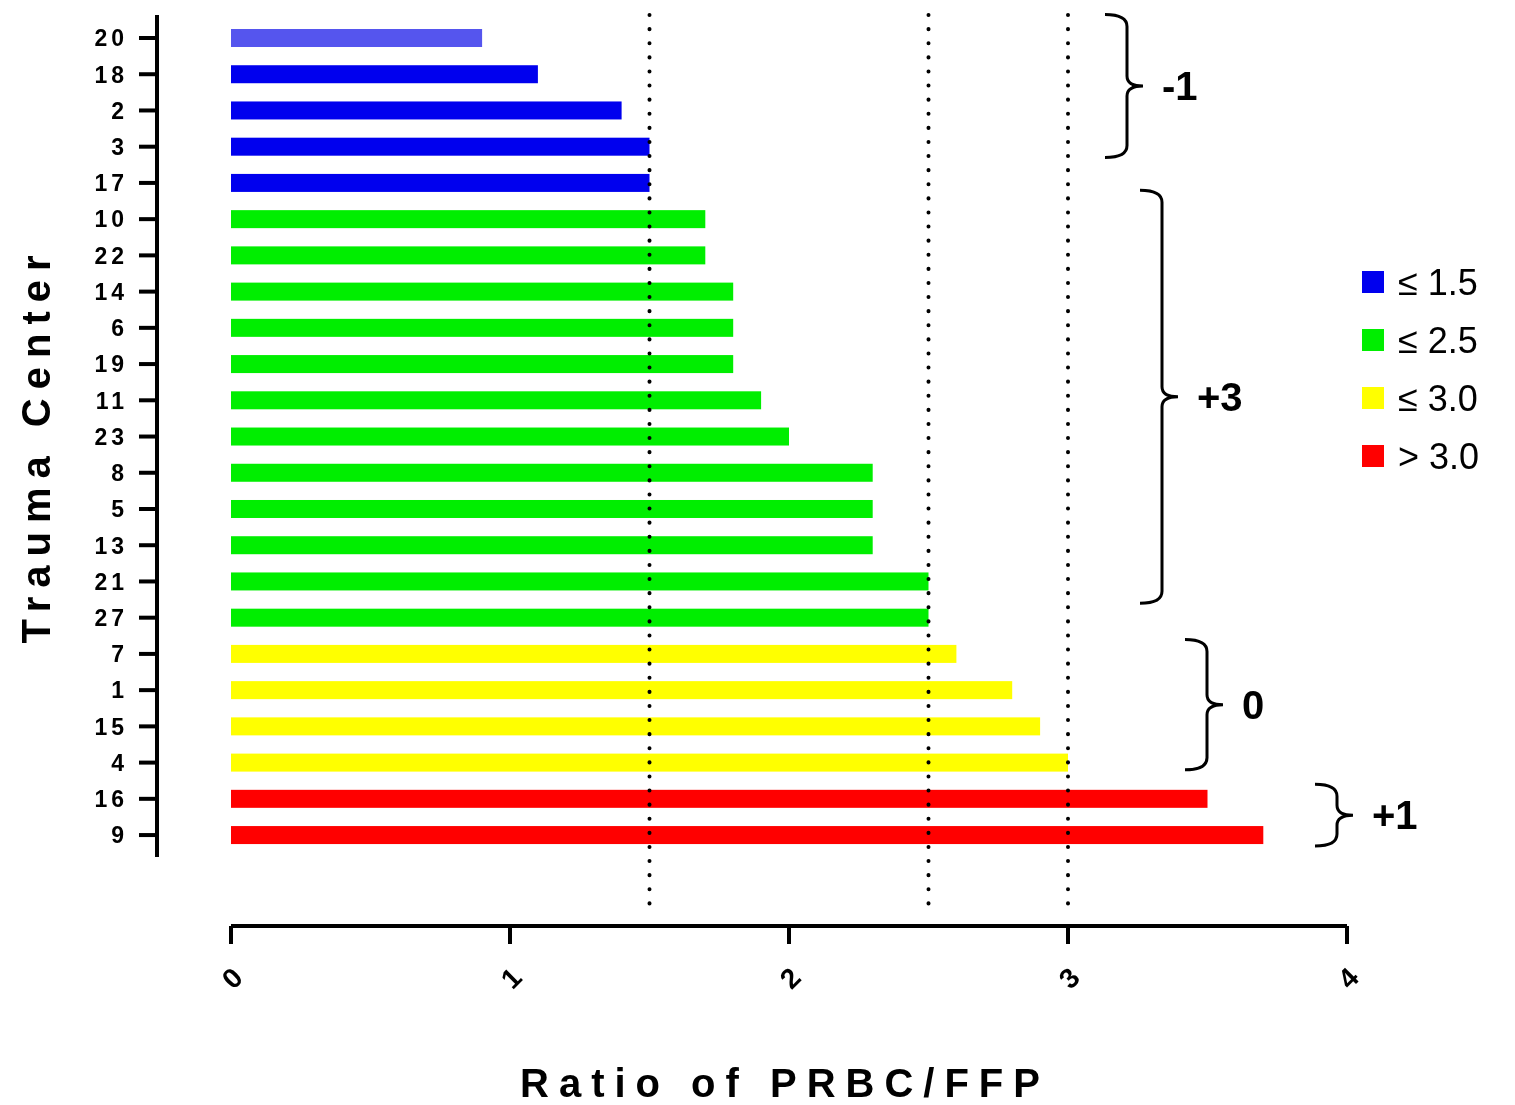  I want to click on y-tick-label: 19, so click(111, 364).